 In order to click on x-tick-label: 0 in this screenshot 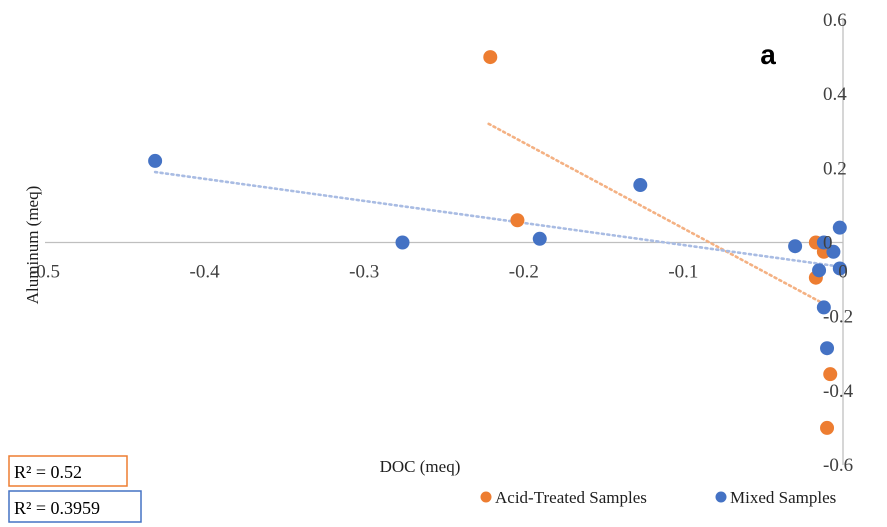, I will do `click(843, 272)`.